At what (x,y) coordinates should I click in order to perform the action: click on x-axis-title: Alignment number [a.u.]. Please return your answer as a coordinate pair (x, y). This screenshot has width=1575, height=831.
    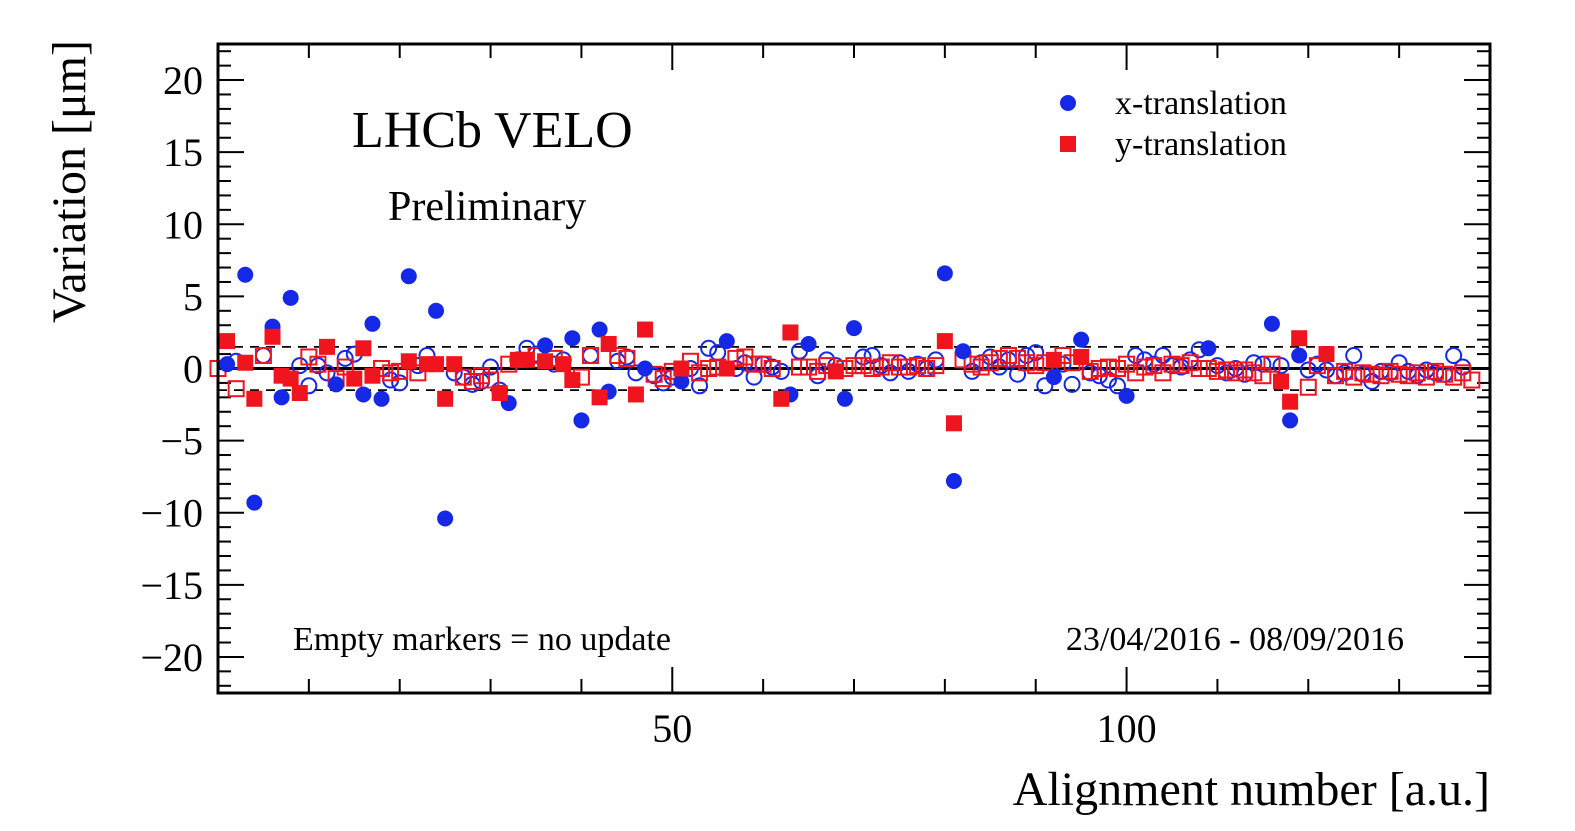
    Looking at the image, I should click on (1251, 789).